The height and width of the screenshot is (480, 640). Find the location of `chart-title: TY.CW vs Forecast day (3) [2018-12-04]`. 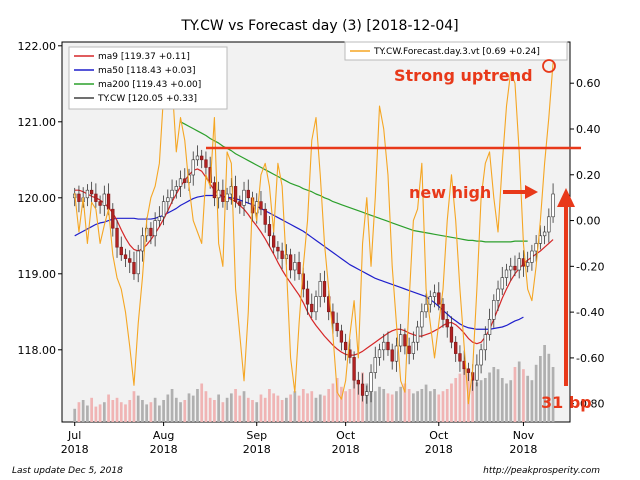

chart-title: TY.CW vs Forecast day (3) [2018-12-04] is located at coordinates (319, 26).